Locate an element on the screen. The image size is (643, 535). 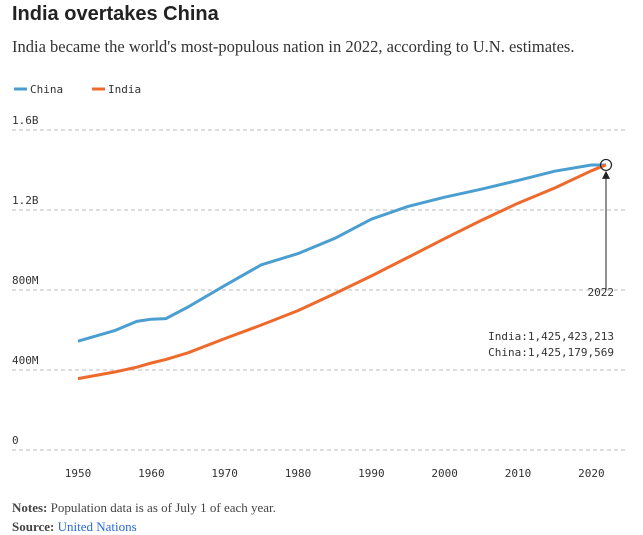
annotation-marker is located at coordinates (606, 165).